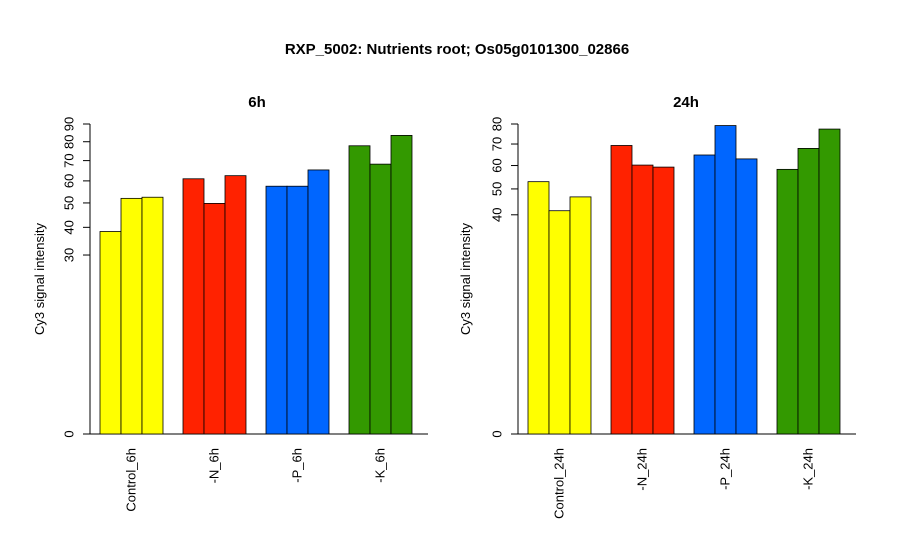 The width and height of the screenshot is (900, 550). What do you see at coordinates (68, 124) in the screenshot?
I see `y-tick-label: 90` at bounding box center [68, 124].